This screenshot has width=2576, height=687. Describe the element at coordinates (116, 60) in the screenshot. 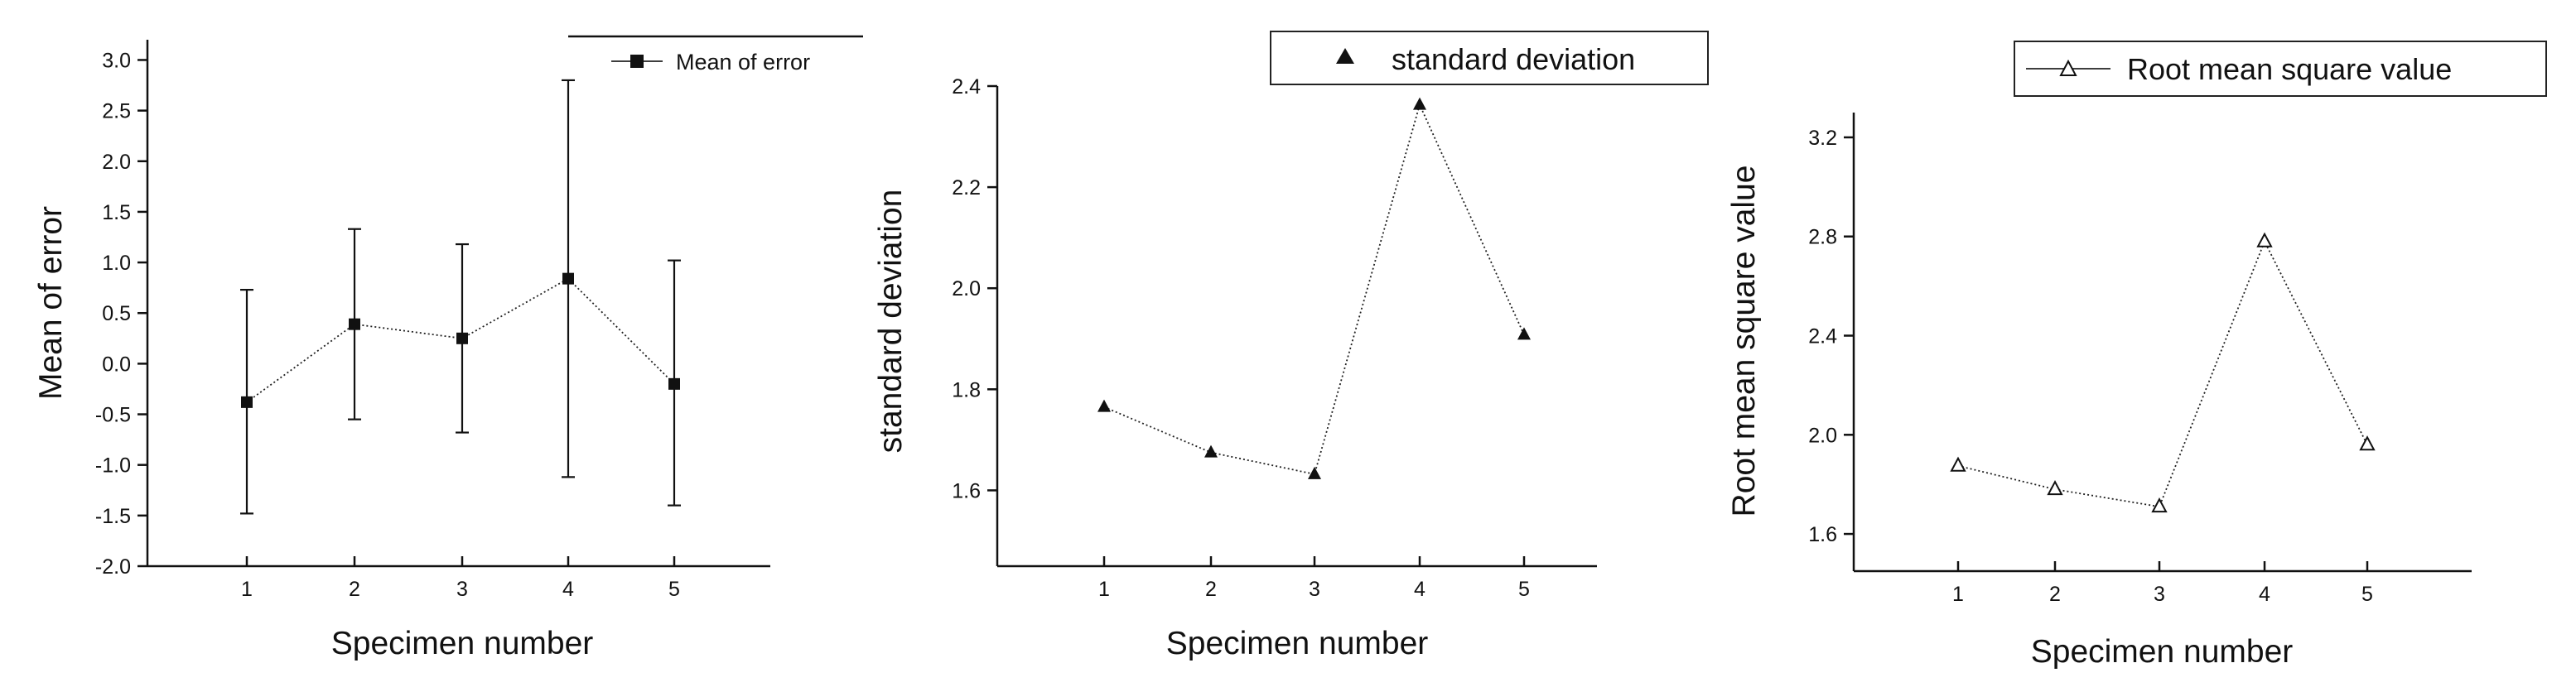

I see `y-tick-label: 3.0` at that location.